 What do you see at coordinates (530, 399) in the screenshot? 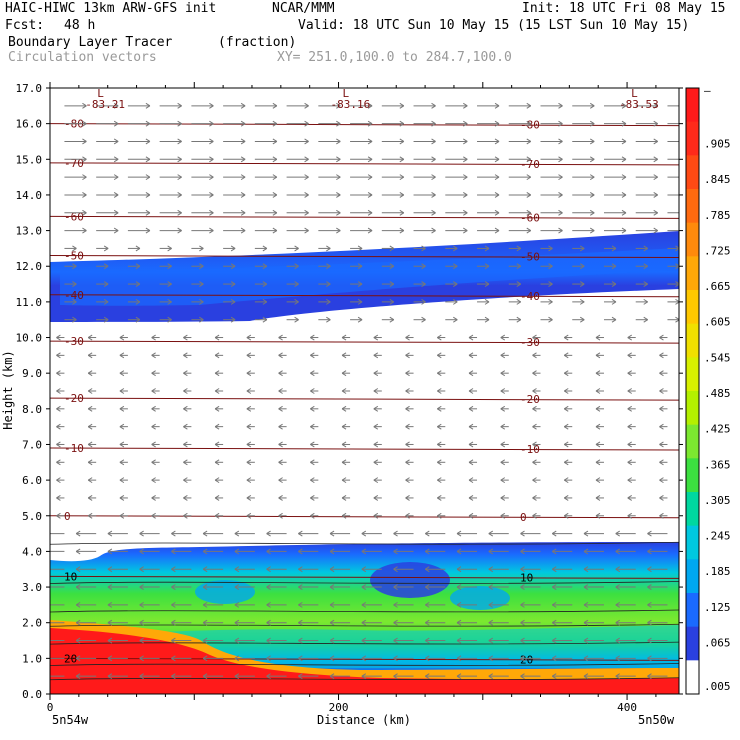
I see `isotherm-label: -20` at bounding box center [530, 399].